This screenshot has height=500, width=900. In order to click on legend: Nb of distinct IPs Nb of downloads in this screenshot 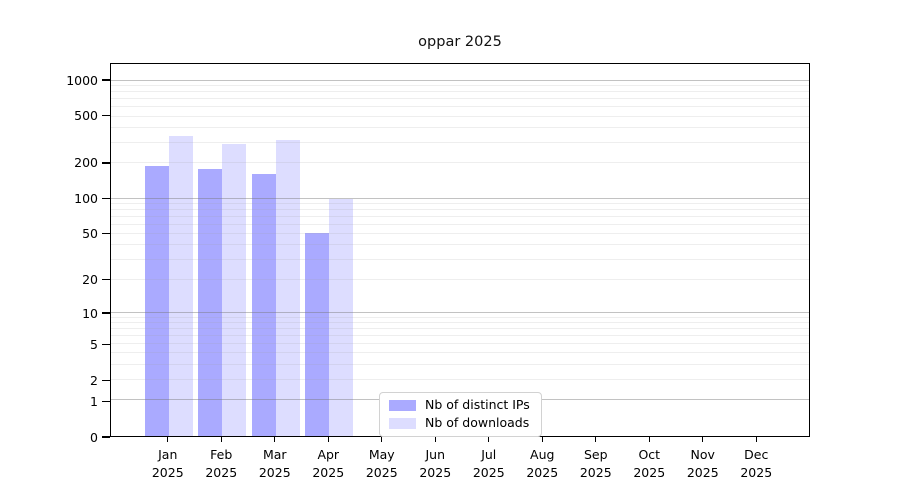, I will do `click(460, 414)`.